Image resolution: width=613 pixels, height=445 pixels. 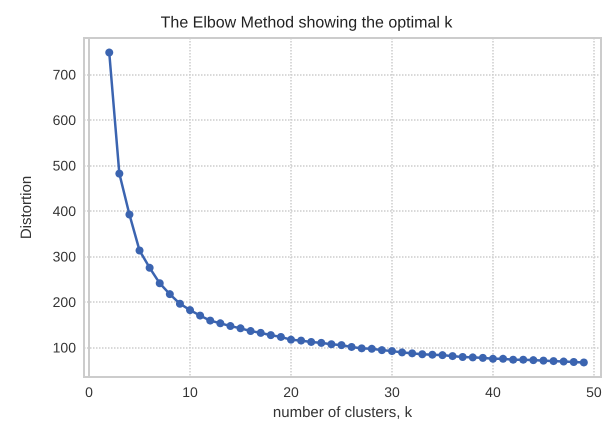 I want to click on y-tick-label: 100, so click(x=64, y=347).